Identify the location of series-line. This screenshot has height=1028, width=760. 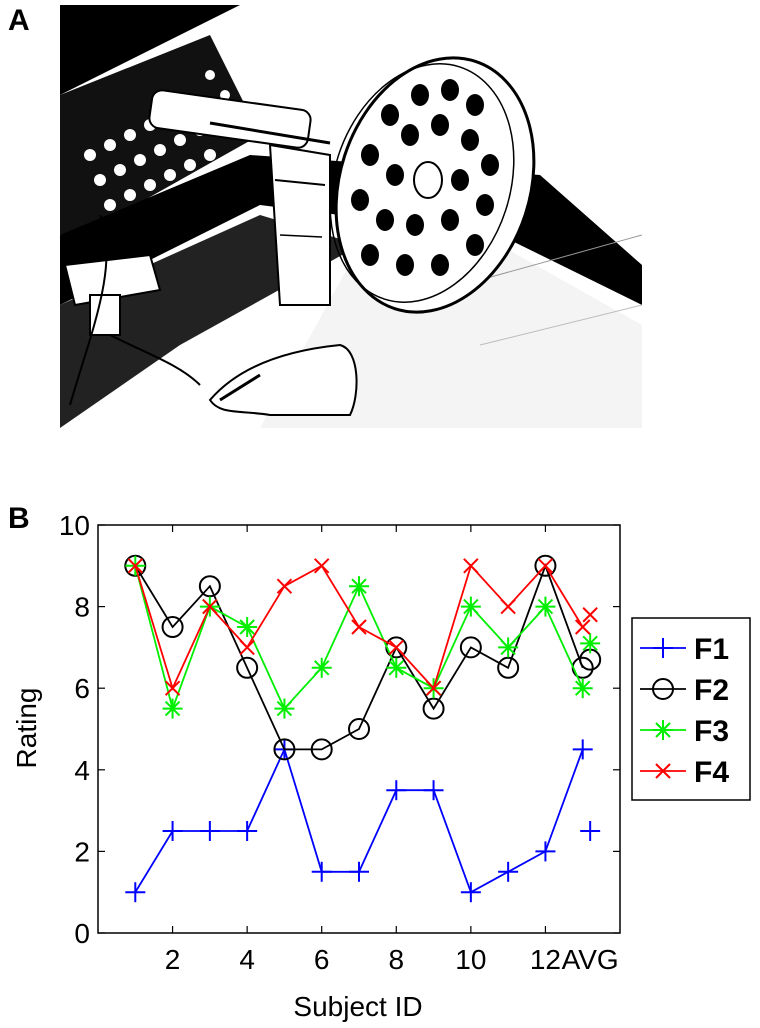
(359, 657).